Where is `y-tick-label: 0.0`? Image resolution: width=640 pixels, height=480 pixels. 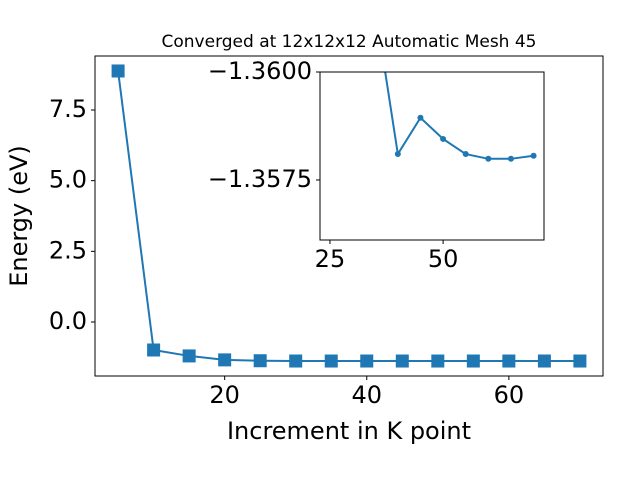 y-tick-label: 0.0 is located at coordinates (68, 321).